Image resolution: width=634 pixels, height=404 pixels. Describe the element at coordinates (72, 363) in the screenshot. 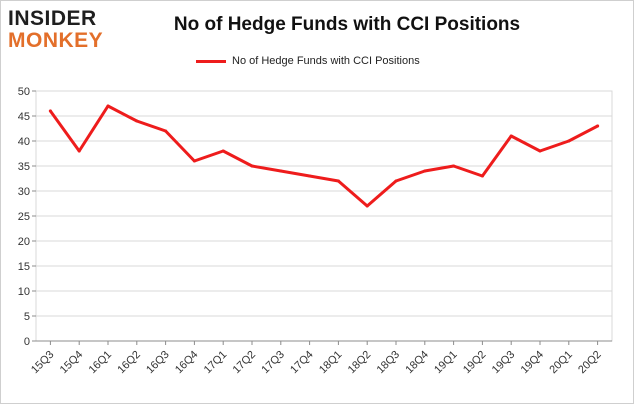

I see `x-tick-label: 15Q4` at that location.